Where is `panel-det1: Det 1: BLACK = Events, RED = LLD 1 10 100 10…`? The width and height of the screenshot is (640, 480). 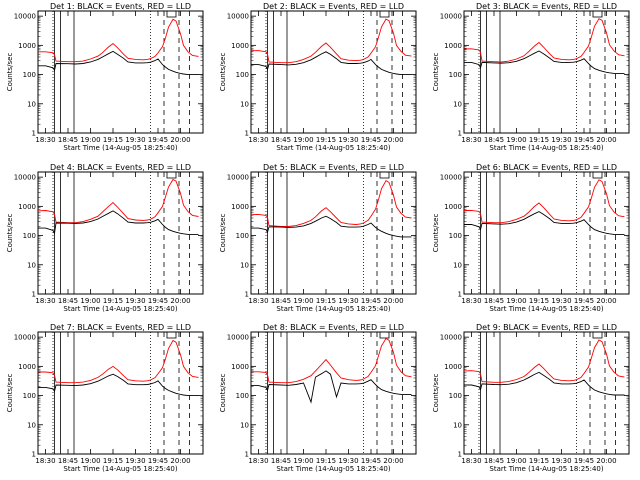
panel-det1: Det 1: BLACK = Events, RED = LLD 1 10 100 10… is located at coordinates (105, 77).